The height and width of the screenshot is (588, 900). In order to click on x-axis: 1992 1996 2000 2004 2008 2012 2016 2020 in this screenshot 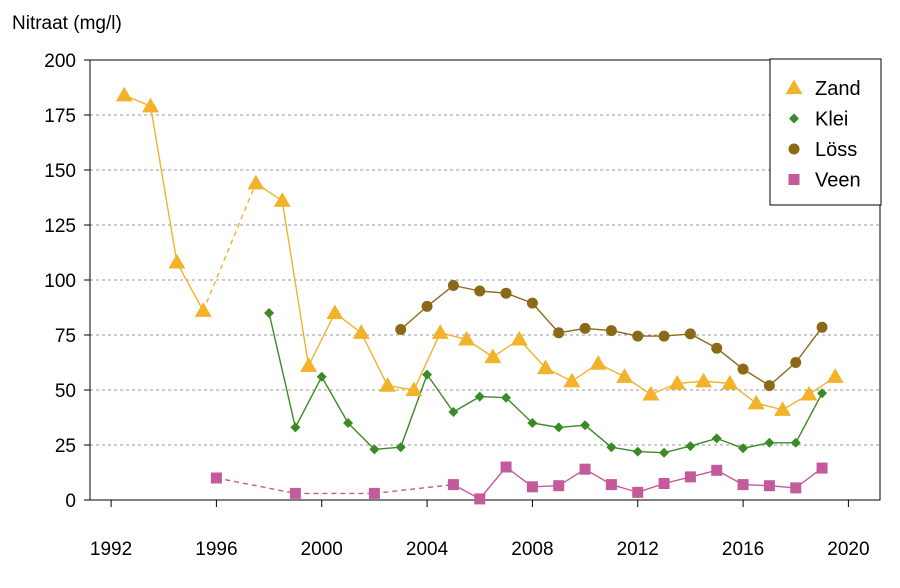, I will do `click(480, 530)`.